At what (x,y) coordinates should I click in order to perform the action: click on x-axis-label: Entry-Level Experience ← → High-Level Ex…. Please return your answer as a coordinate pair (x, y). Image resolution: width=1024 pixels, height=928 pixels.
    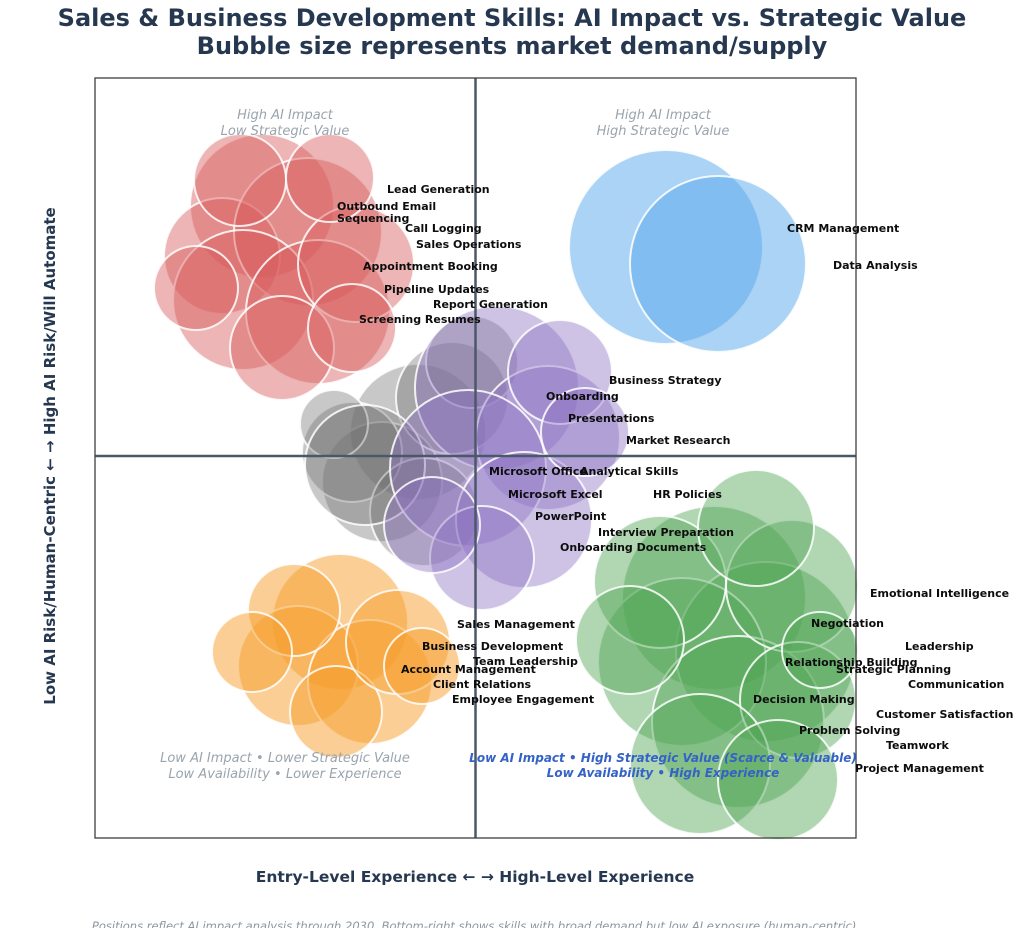
    Looking at the image, I should click on (475, 877).